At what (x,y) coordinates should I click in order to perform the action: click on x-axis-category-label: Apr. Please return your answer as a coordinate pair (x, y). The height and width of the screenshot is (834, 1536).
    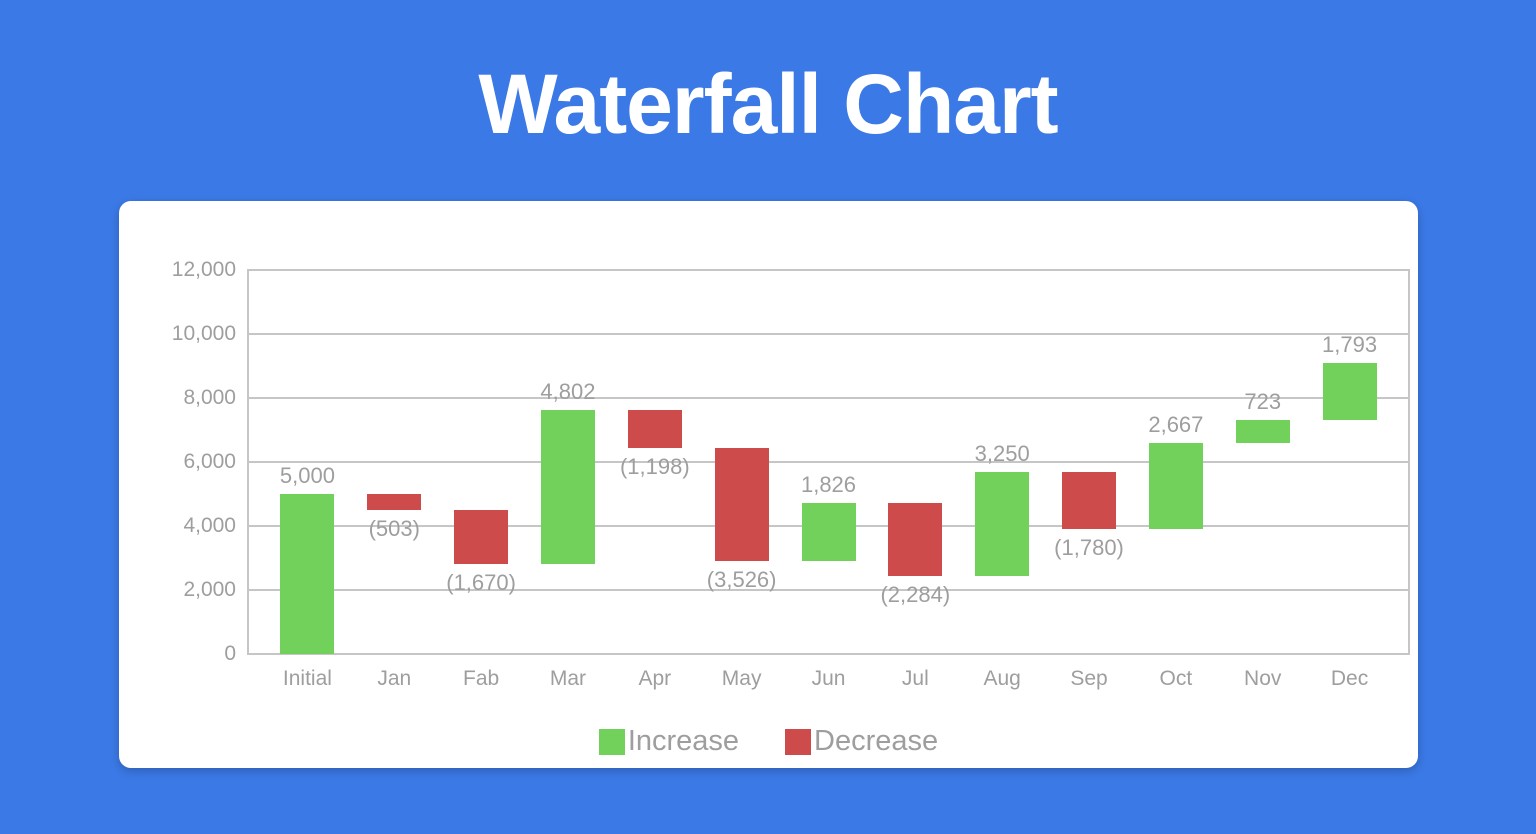
    Looking at the image, I should click on (655, 678).